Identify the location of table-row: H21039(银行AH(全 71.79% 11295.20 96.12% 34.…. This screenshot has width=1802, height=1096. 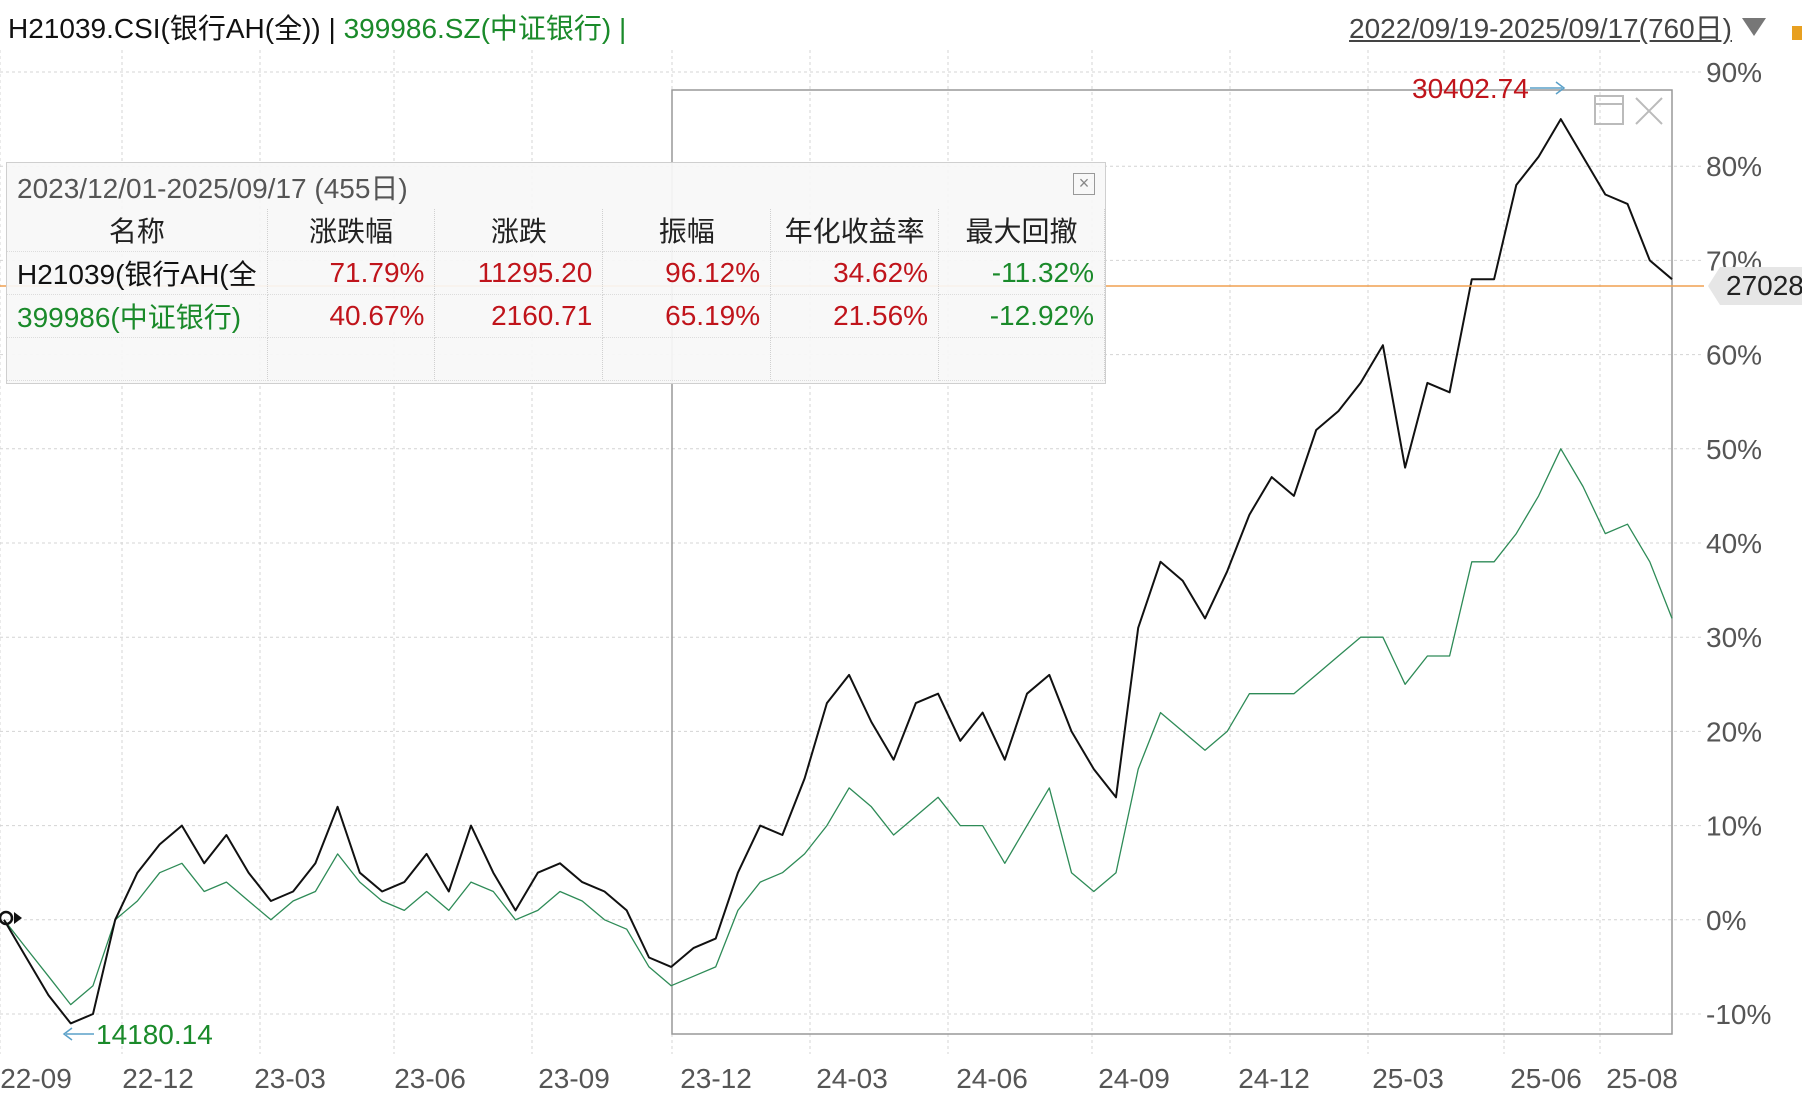
(556, 273).